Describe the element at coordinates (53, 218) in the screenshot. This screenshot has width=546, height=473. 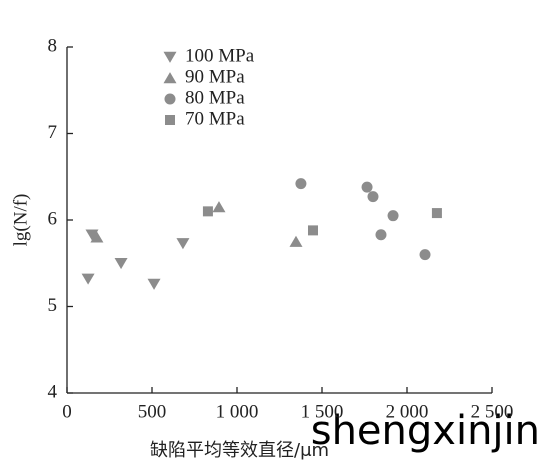
I see `y-tick-label: 6` at that location.